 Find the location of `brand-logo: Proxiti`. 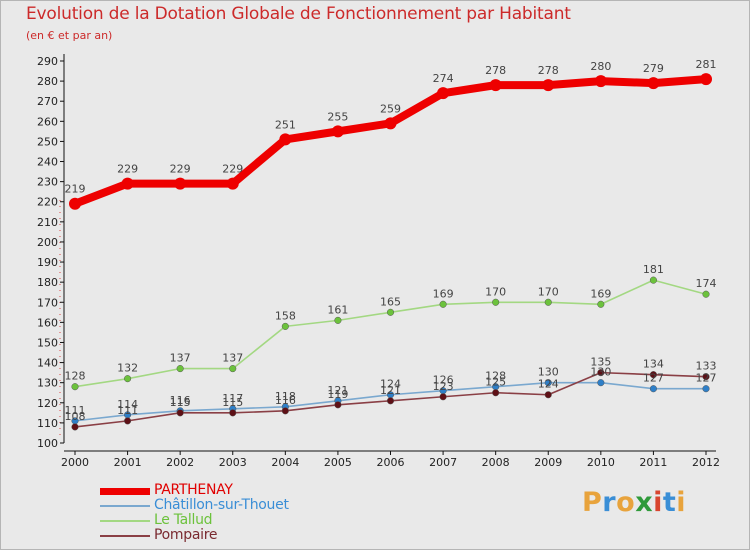

brand-logo: Proxiti is located at coordinates (634, 502).